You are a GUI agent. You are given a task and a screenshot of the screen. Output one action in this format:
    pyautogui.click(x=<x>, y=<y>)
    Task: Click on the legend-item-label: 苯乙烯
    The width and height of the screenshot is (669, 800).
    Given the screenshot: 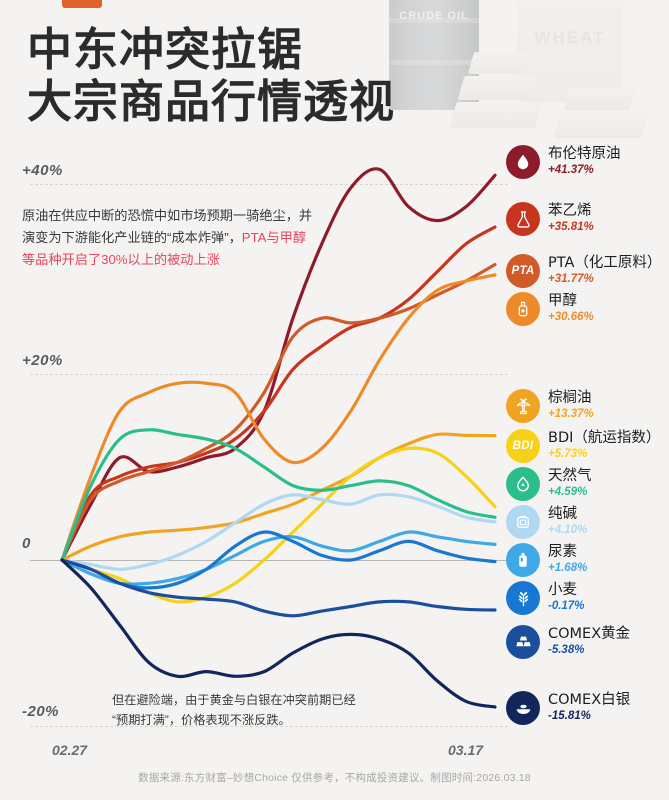 What is the action you would take?
    pyautogui.click(x=570, y=211)
    